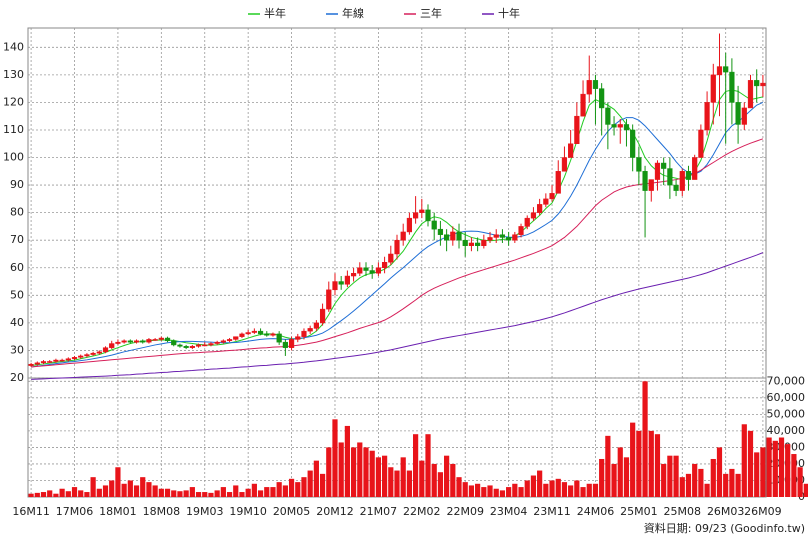 The image size is (808, 540). Describe the element at coordinates (75, 511) in the screenshot. I see `x-tick-label: 17M06` at that location.